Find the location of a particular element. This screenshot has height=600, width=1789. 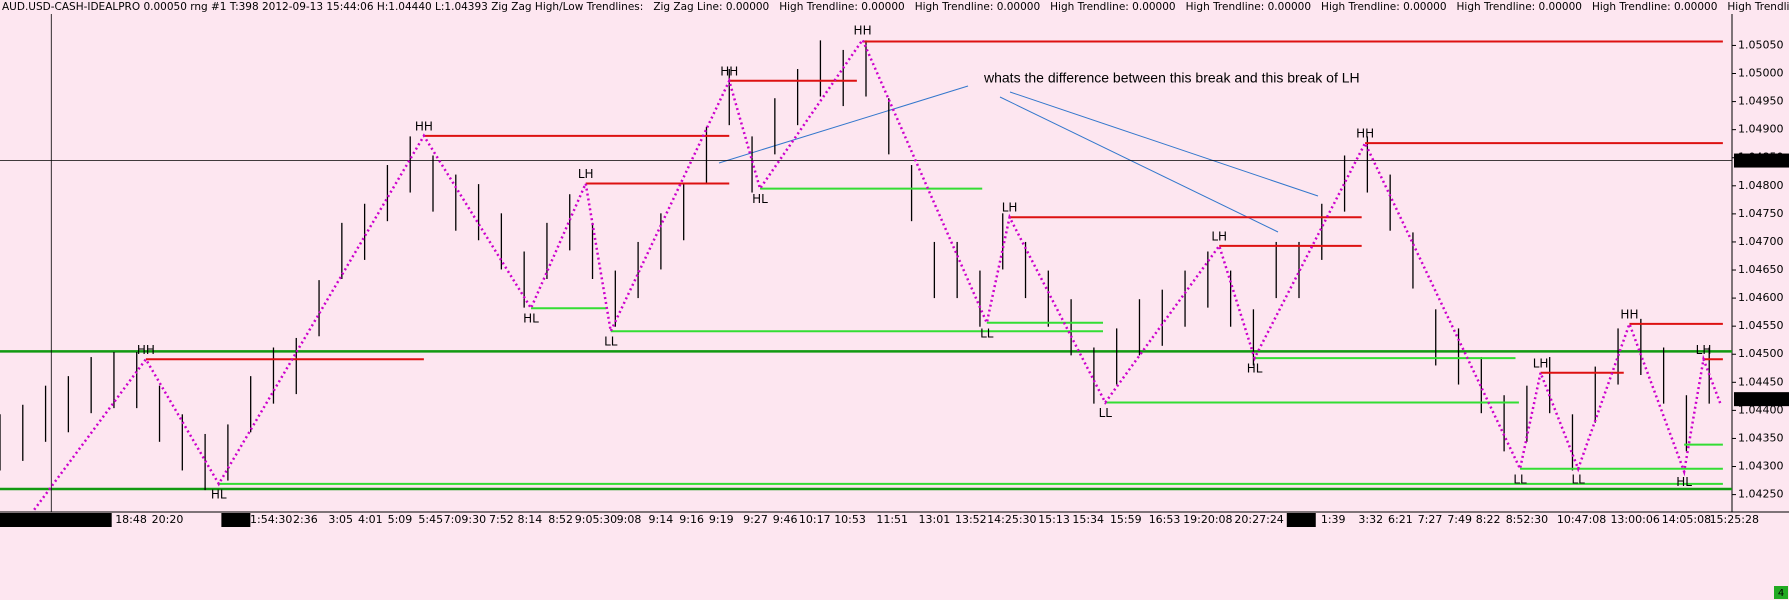

time-label: 15:34 is located at coordinates (1088, 519).